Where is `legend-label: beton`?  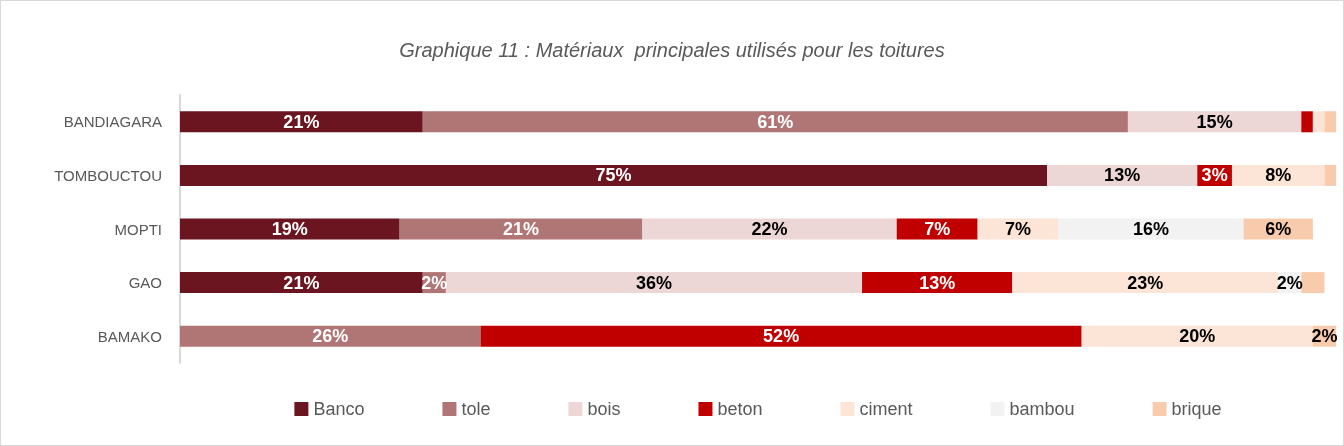 legend-label: beton is located at coordinates (740, 409).